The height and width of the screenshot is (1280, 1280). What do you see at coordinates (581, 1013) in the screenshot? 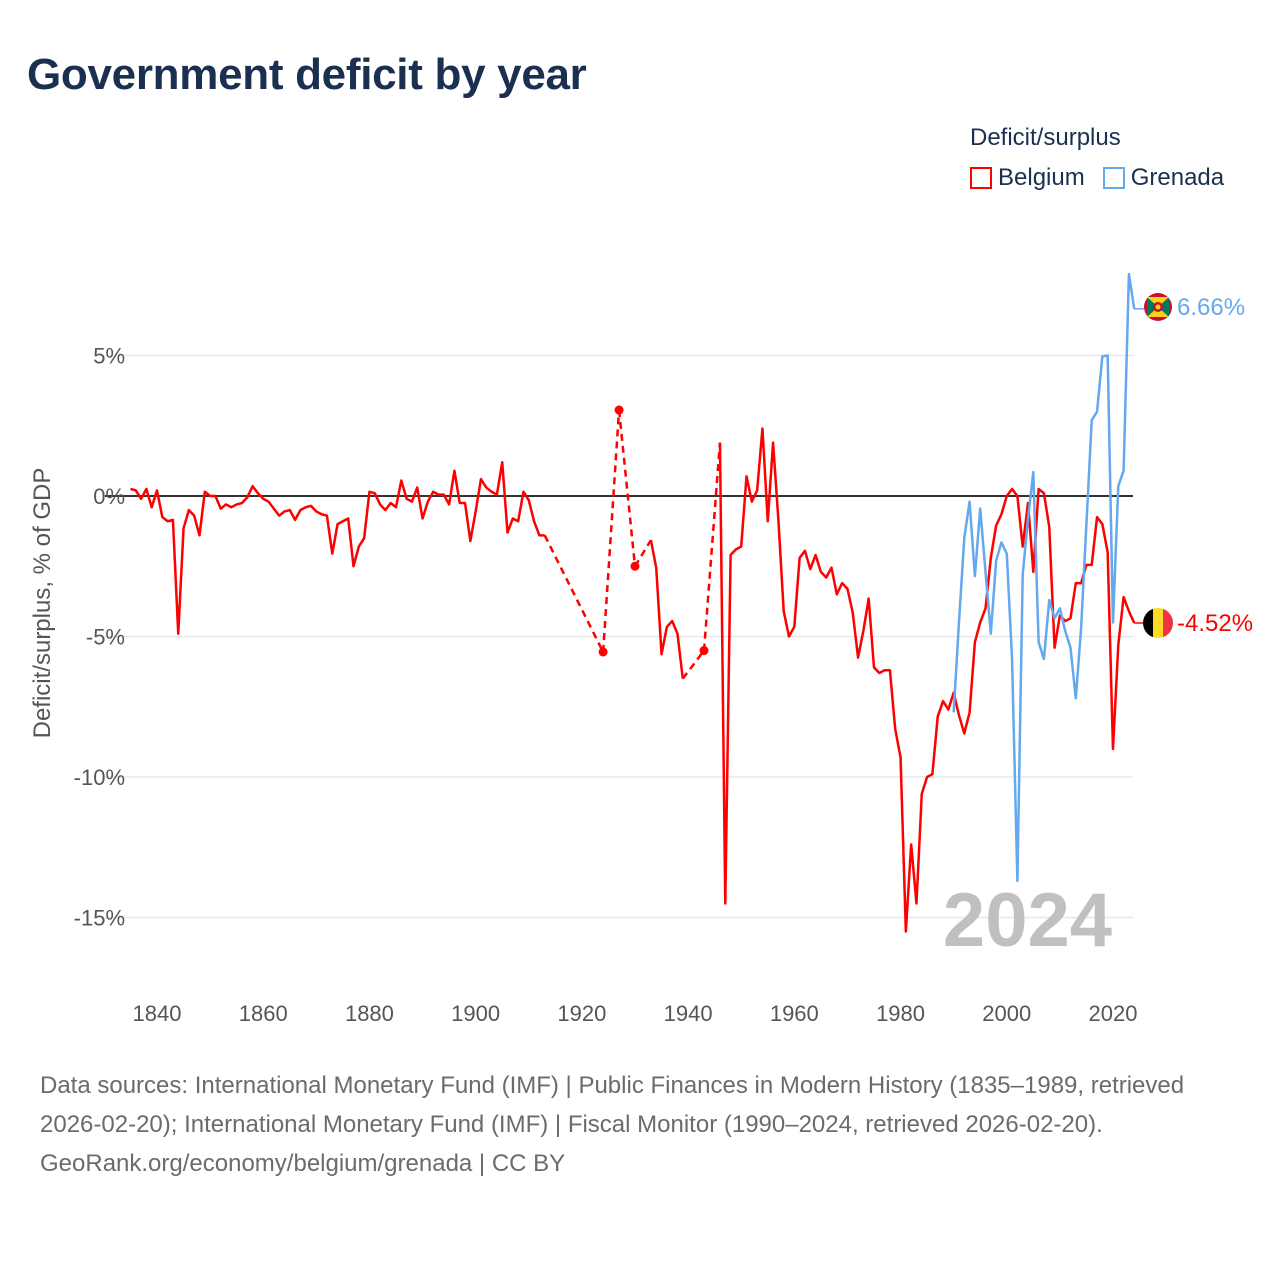
I see `x-tick-label: 1920` at bounding box center [581, 1013].